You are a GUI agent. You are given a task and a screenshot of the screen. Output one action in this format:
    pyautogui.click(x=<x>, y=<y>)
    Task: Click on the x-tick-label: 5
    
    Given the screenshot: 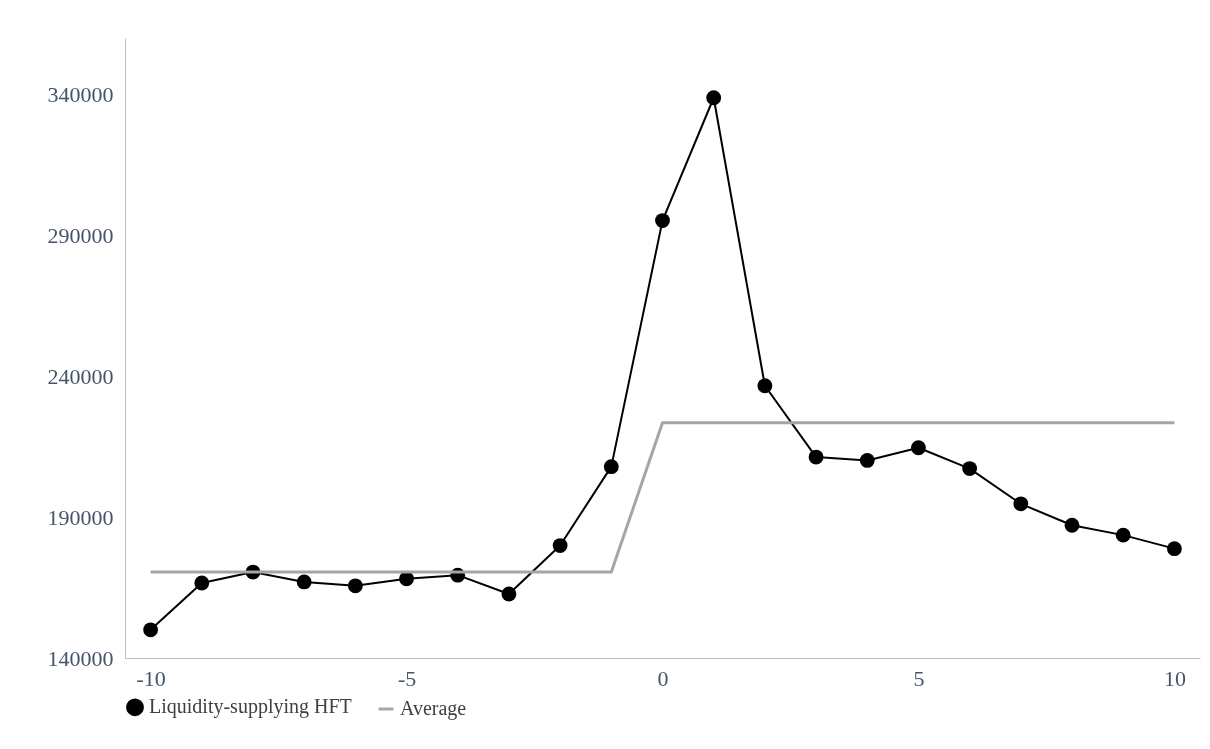 What is the action you would take?
    pyautogui.click(x=919, y=678)
    